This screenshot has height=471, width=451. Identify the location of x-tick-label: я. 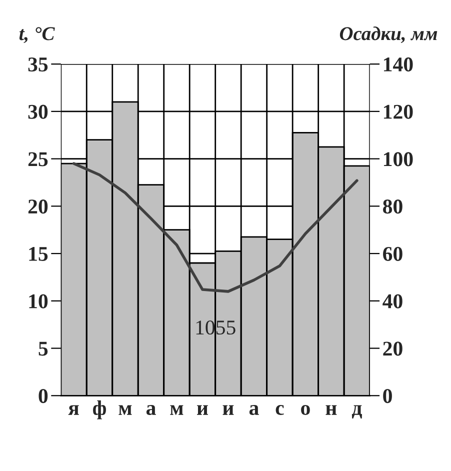
(73, 410).